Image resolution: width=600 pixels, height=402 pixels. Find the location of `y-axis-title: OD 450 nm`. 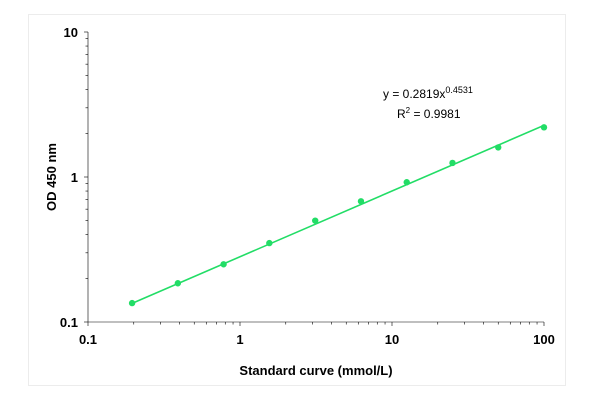

y-axis-title: OD 450 nm is located at coordinates (51, 177).